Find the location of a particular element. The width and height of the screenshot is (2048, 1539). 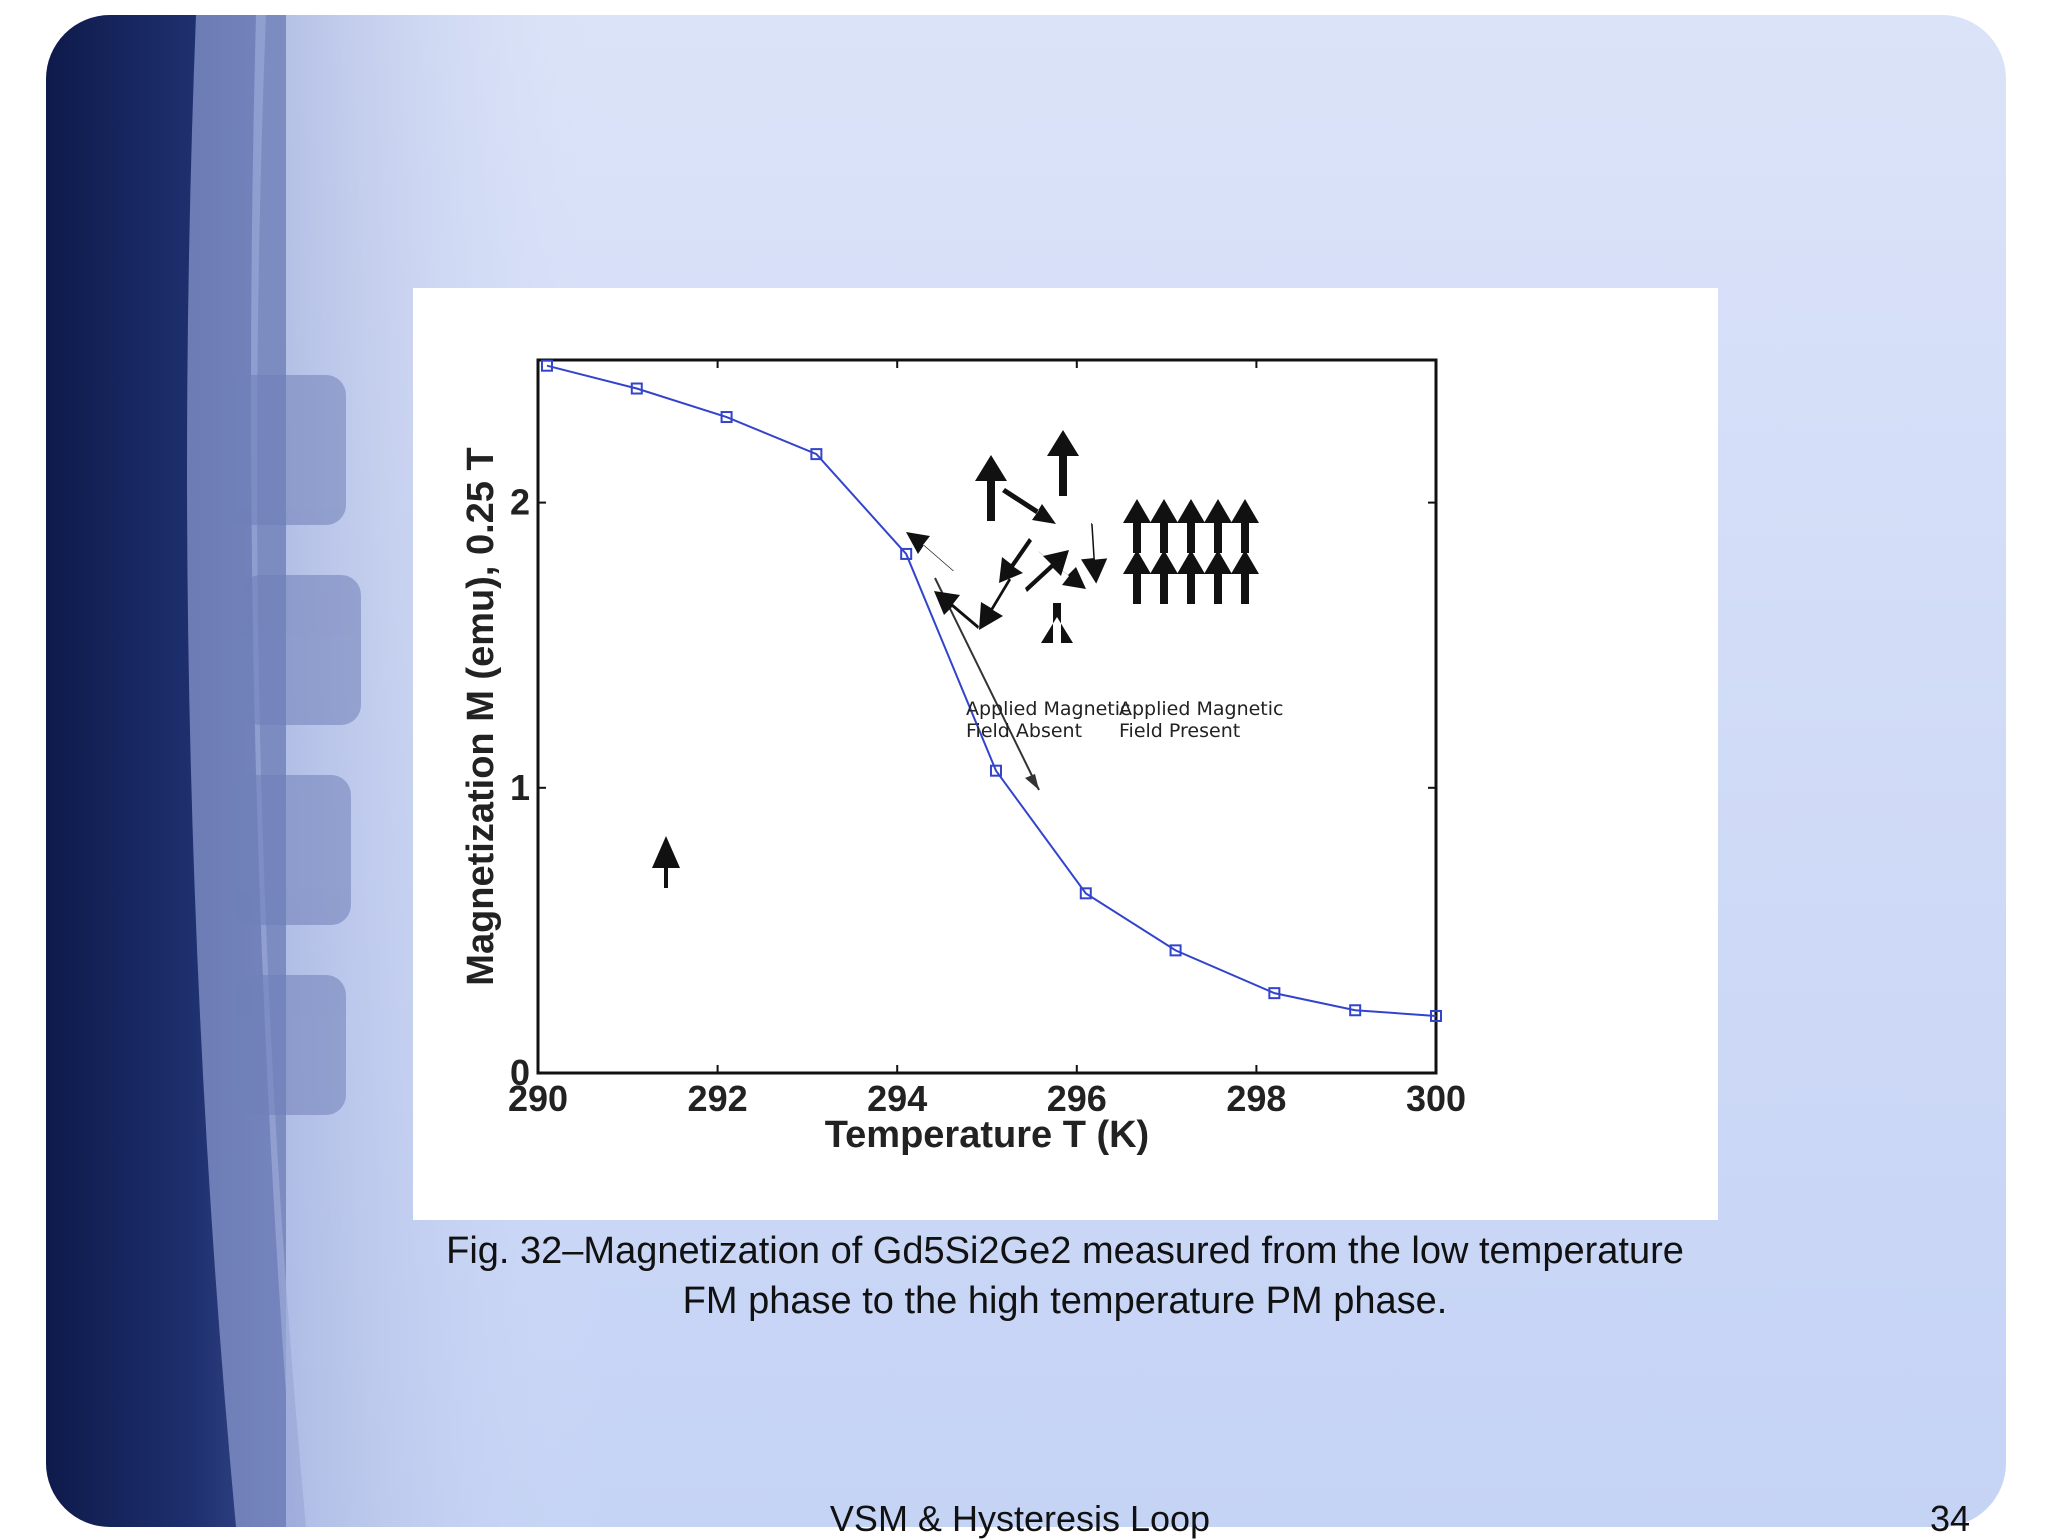

inset-label-absent-line1: Applied Magnetic is located at coordinates (1048, 709).